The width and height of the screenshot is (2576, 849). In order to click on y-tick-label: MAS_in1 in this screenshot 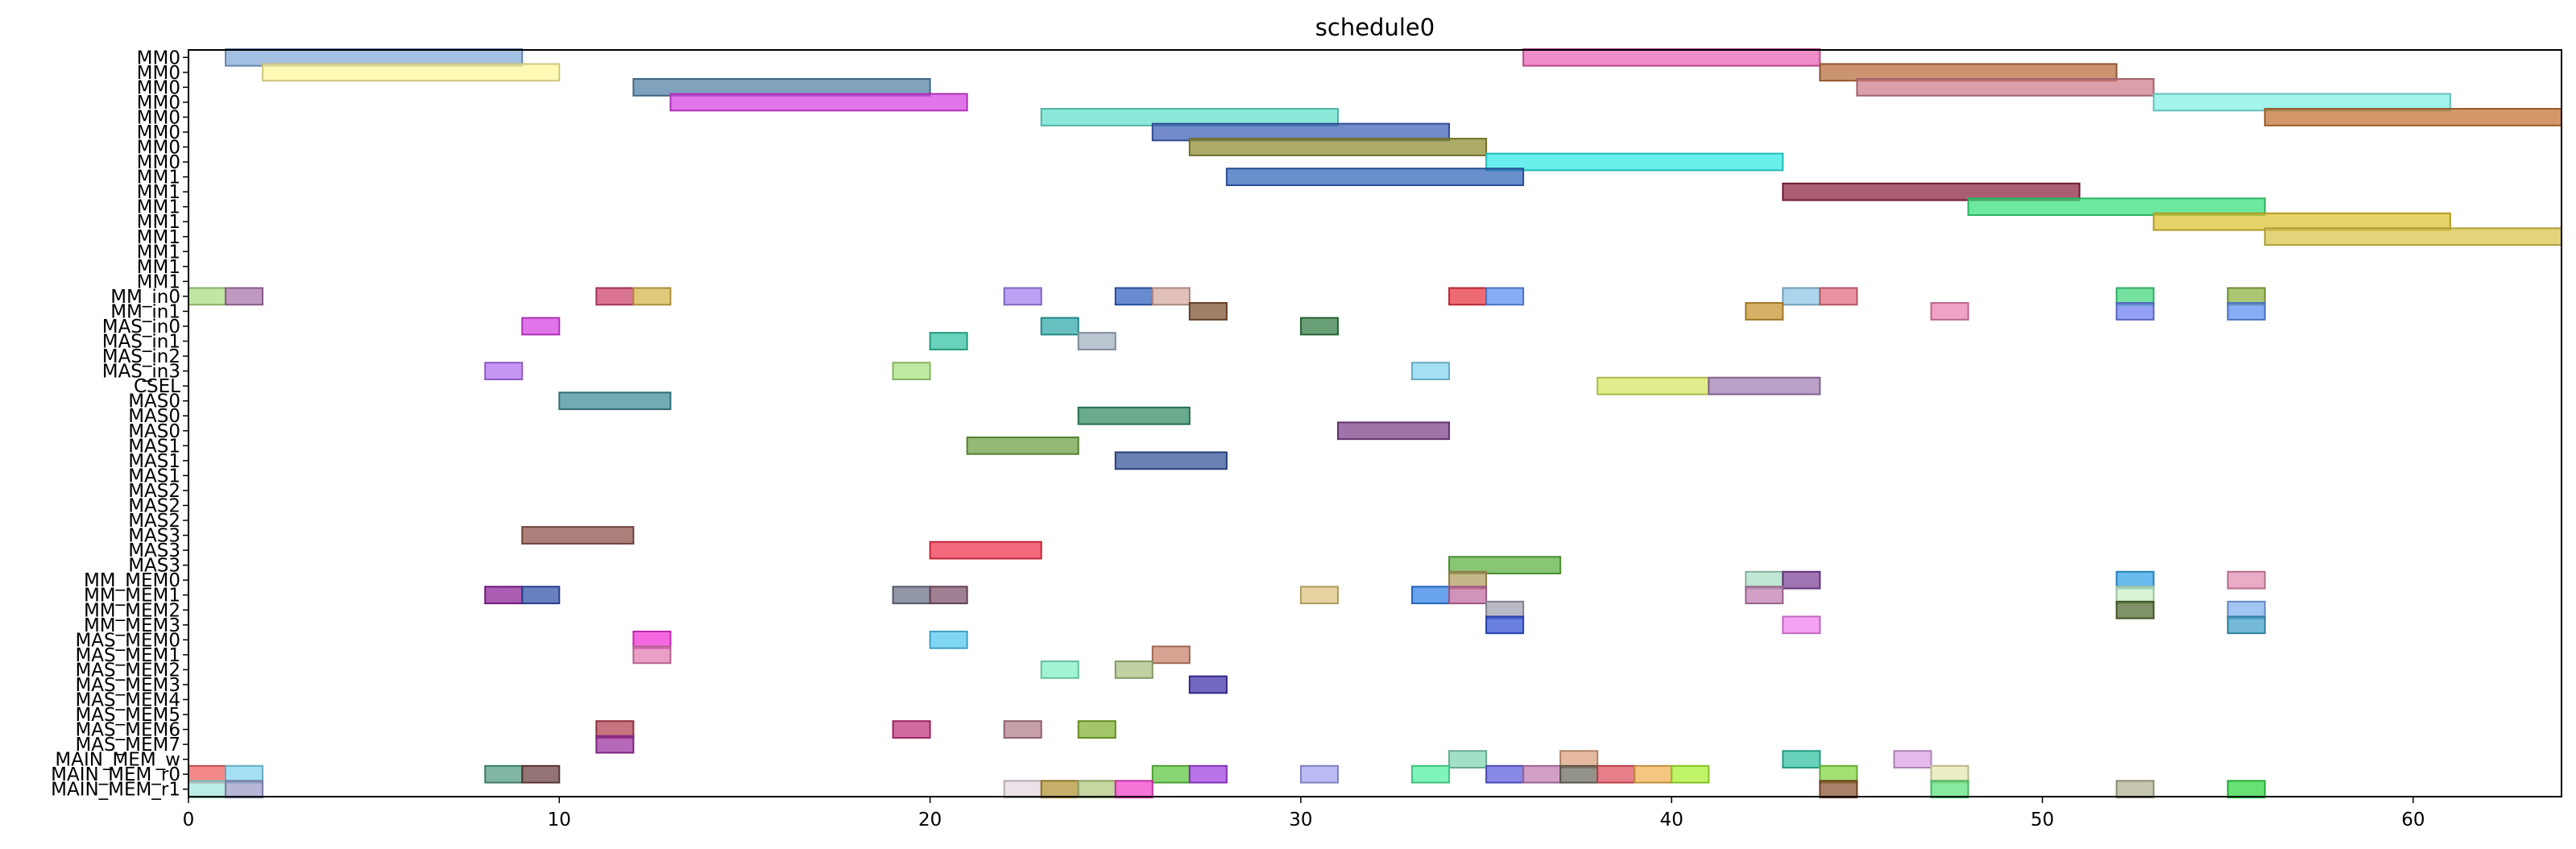, I will do `click(141, 342)`.